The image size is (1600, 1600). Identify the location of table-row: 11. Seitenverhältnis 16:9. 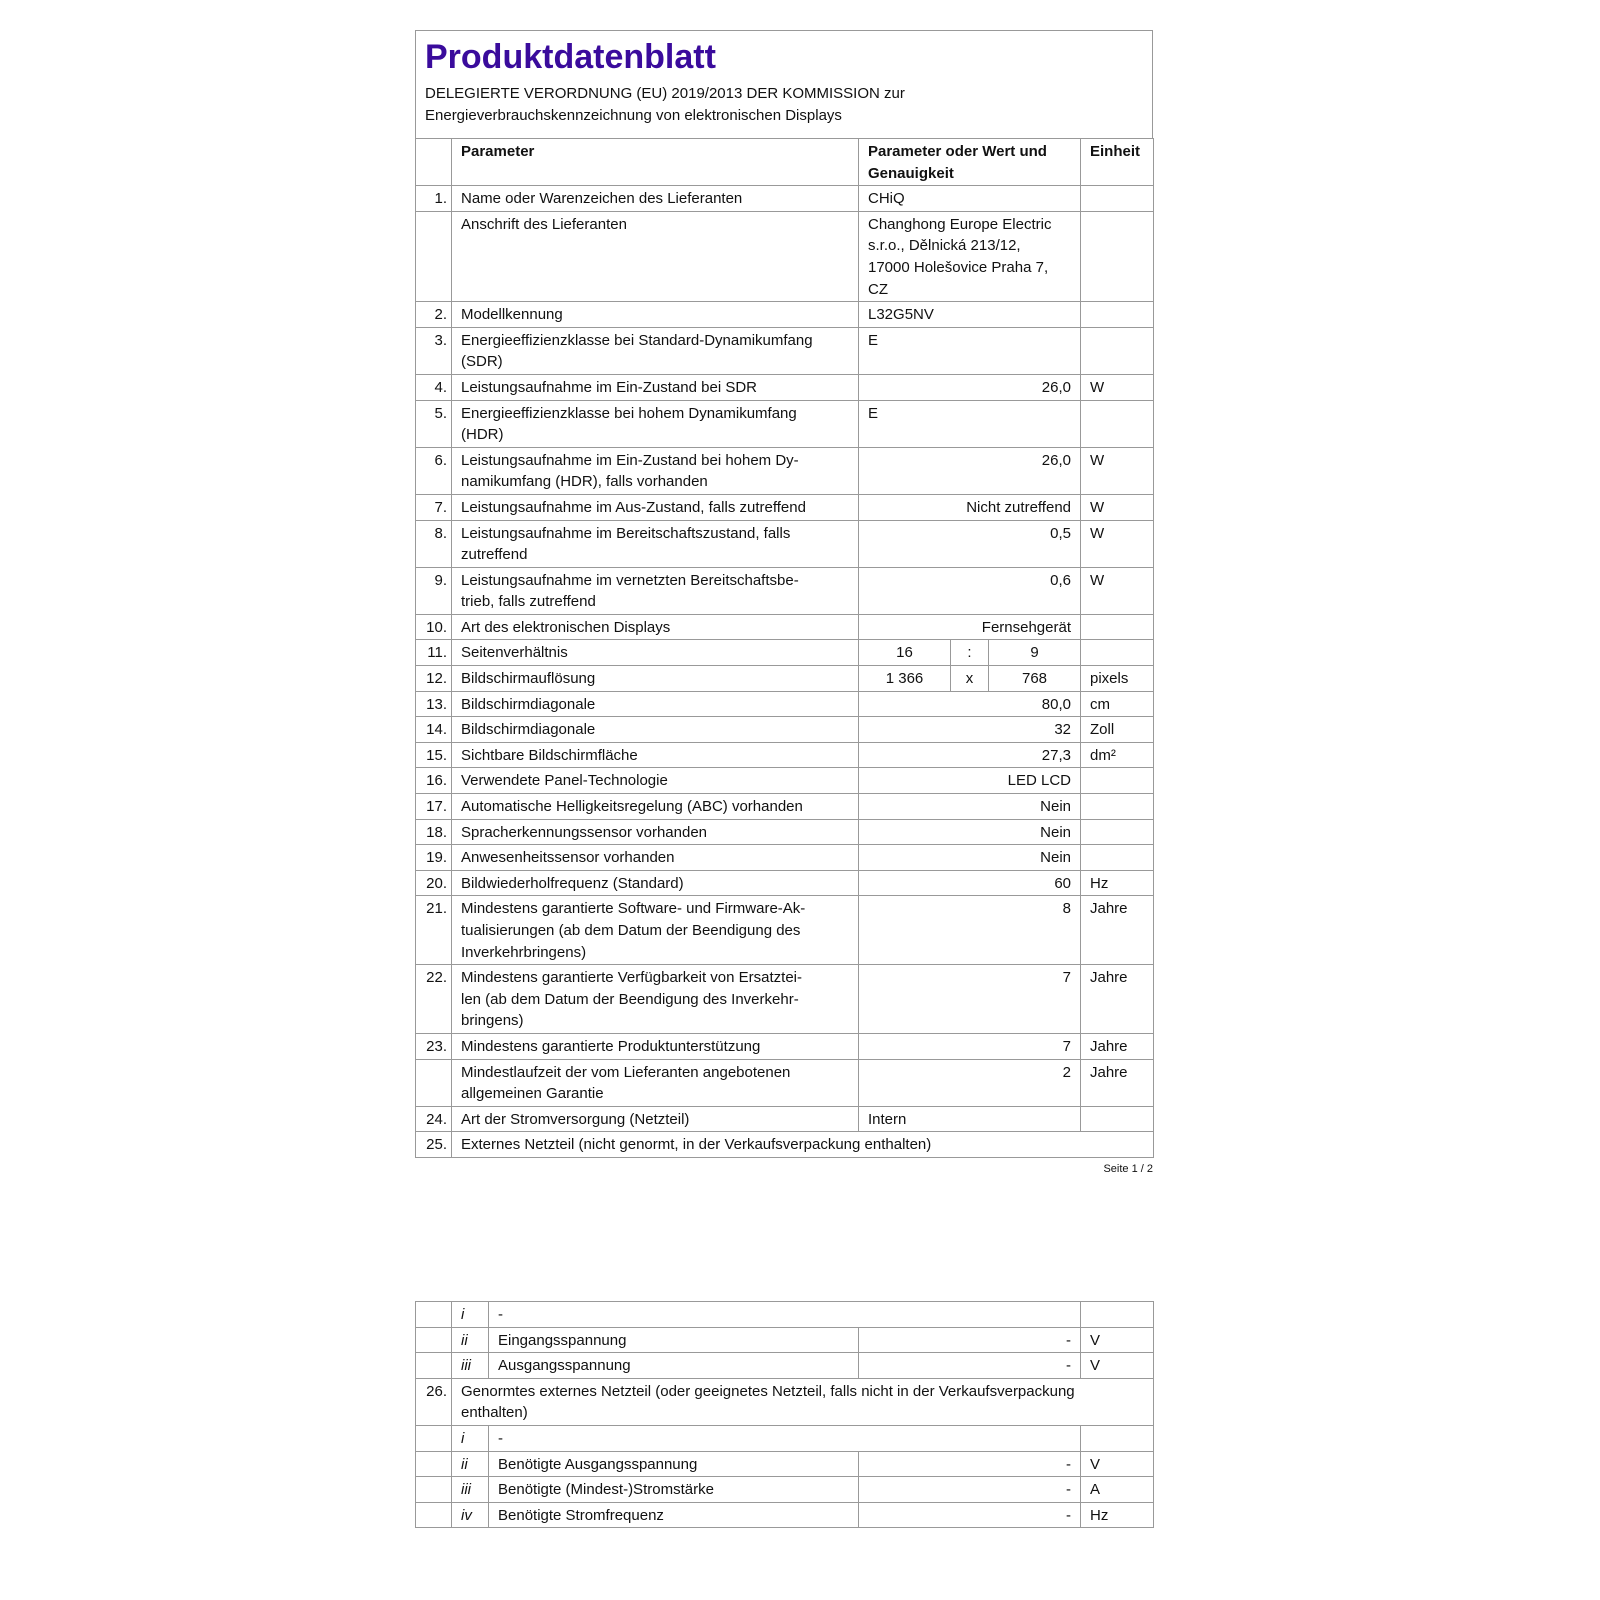
(784, 653).